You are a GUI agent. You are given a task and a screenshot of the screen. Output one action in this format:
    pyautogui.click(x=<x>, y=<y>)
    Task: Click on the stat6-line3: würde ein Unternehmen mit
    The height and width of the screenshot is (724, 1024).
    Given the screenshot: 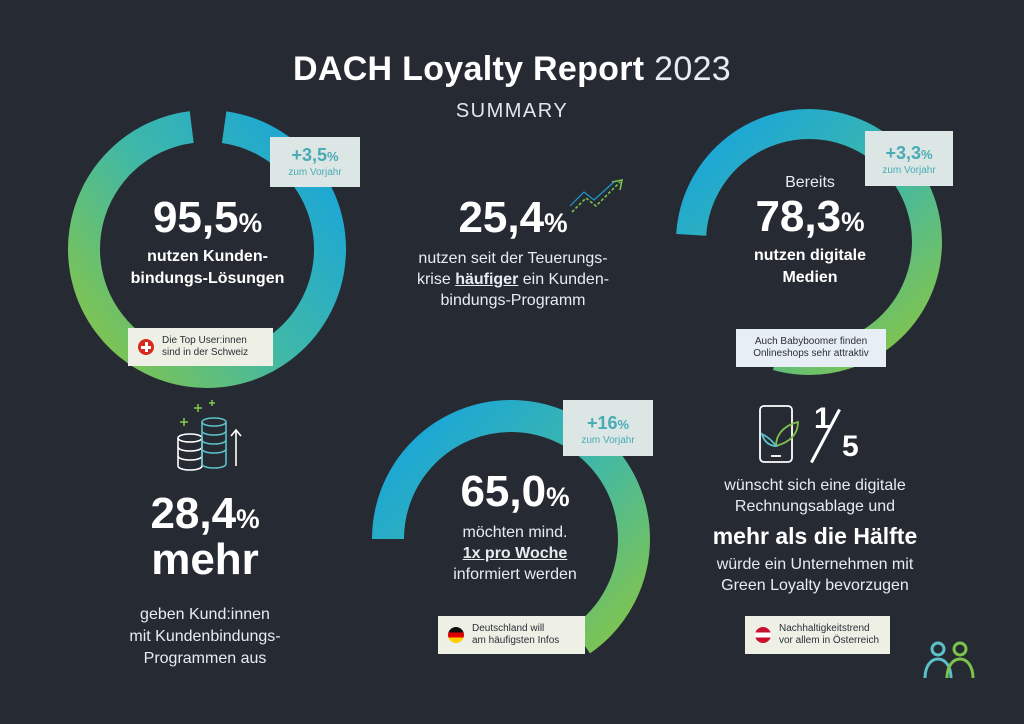 What is the action you would take?
    pyautogui.click(x=815, y=564)
    